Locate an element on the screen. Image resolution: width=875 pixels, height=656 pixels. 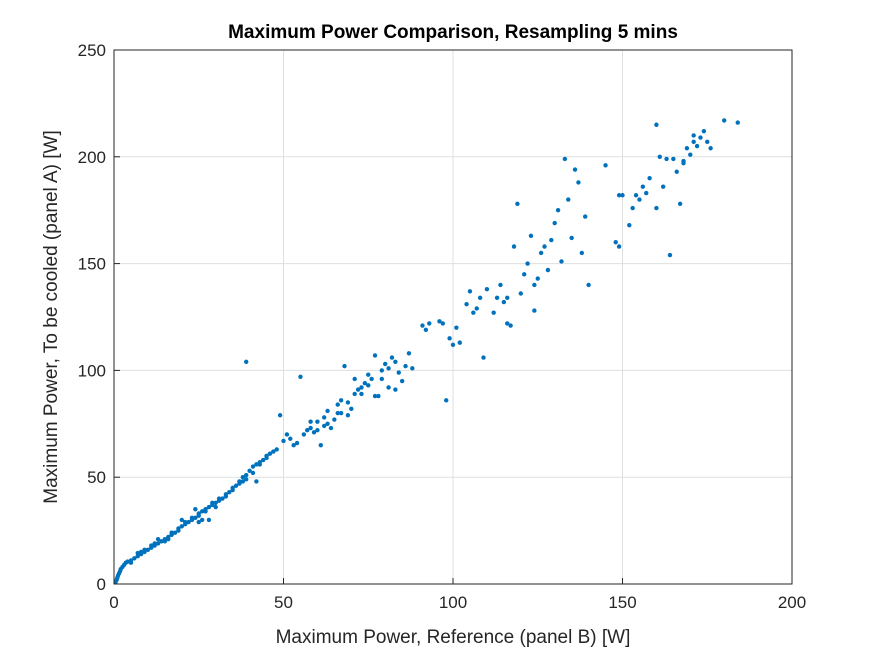
y-tick-label: 50 is located at coordinates (96, 477).